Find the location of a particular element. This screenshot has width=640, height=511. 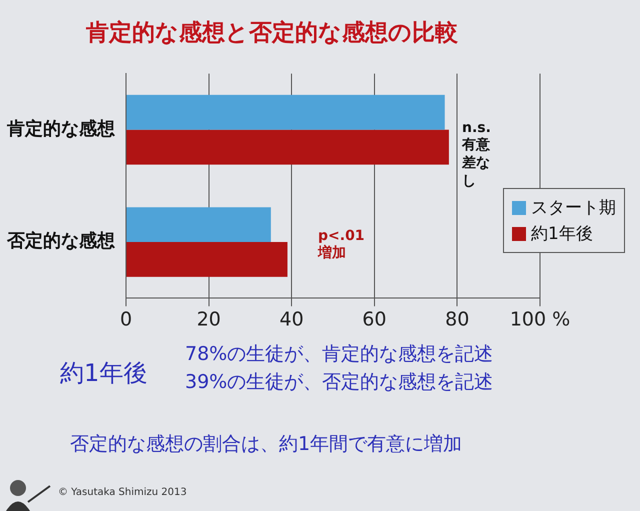

y-tick-label: 否定的な感想 is located at coordinates (60, 241).